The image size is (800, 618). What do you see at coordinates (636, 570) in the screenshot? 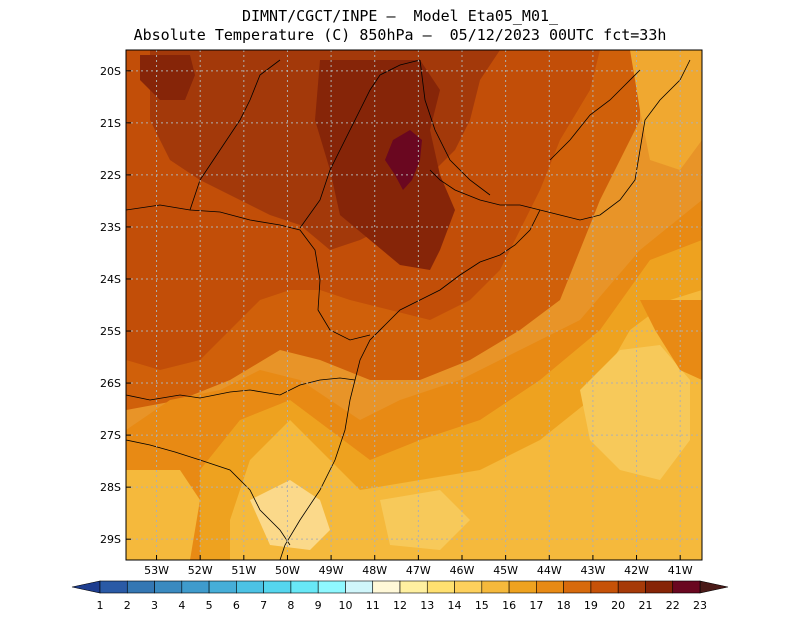
I see `lon-label: 42W` at bounding box center [636, 570].